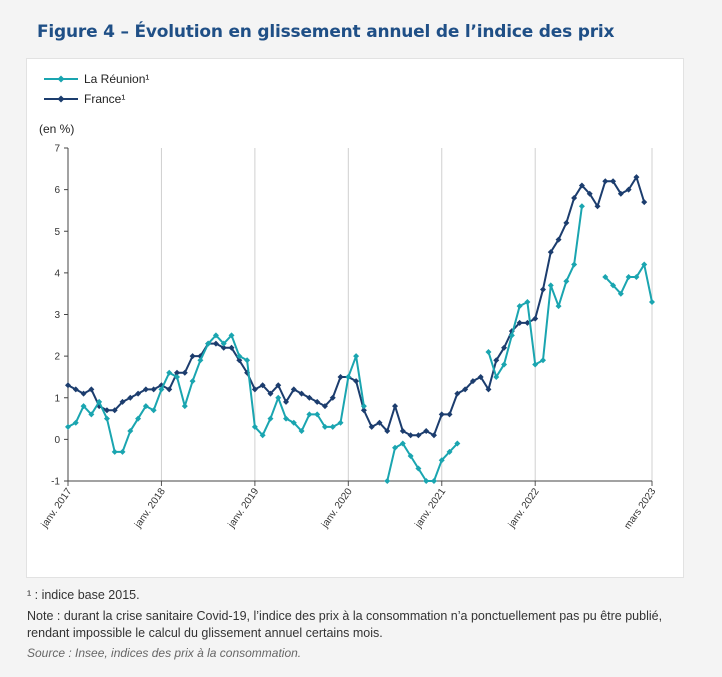 This screenshot has height=677, width=722. I want to click on legend-label: La Réunion¹, so click(116, 79).